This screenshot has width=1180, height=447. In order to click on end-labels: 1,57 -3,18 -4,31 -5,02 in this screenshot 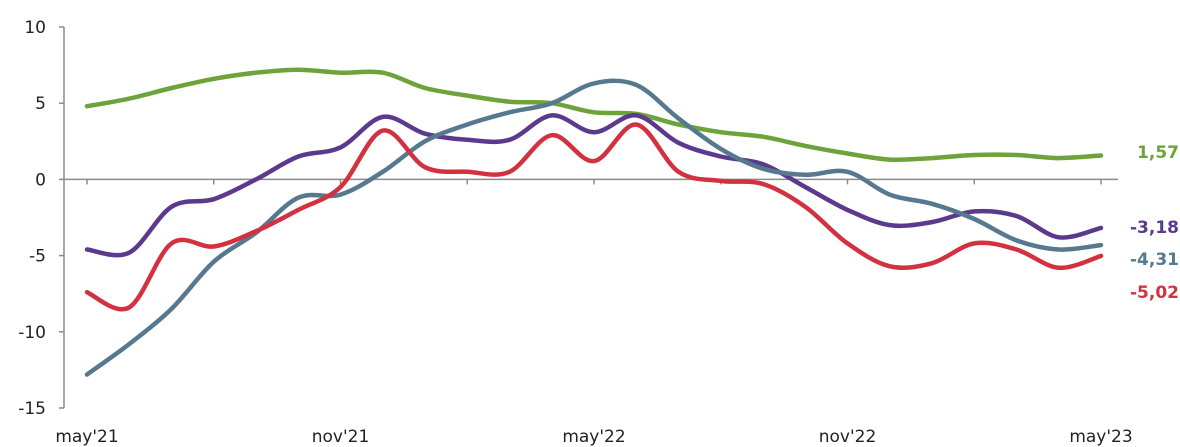, I will do `click(1154, 223)`.